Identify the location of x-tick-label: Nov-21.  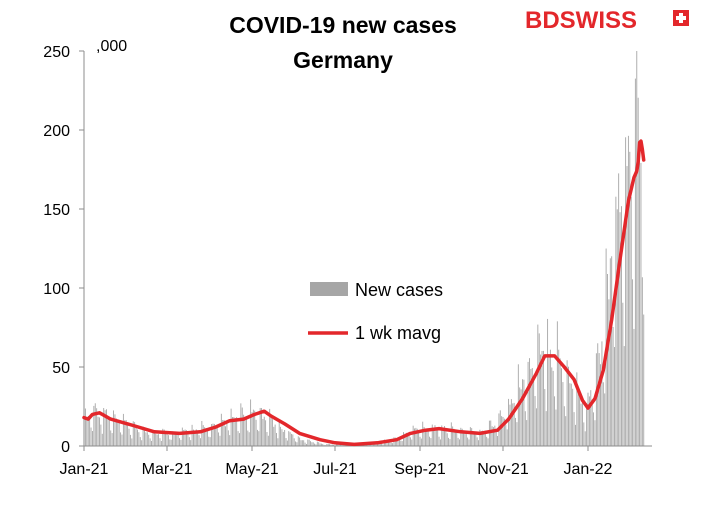
(503, 469).